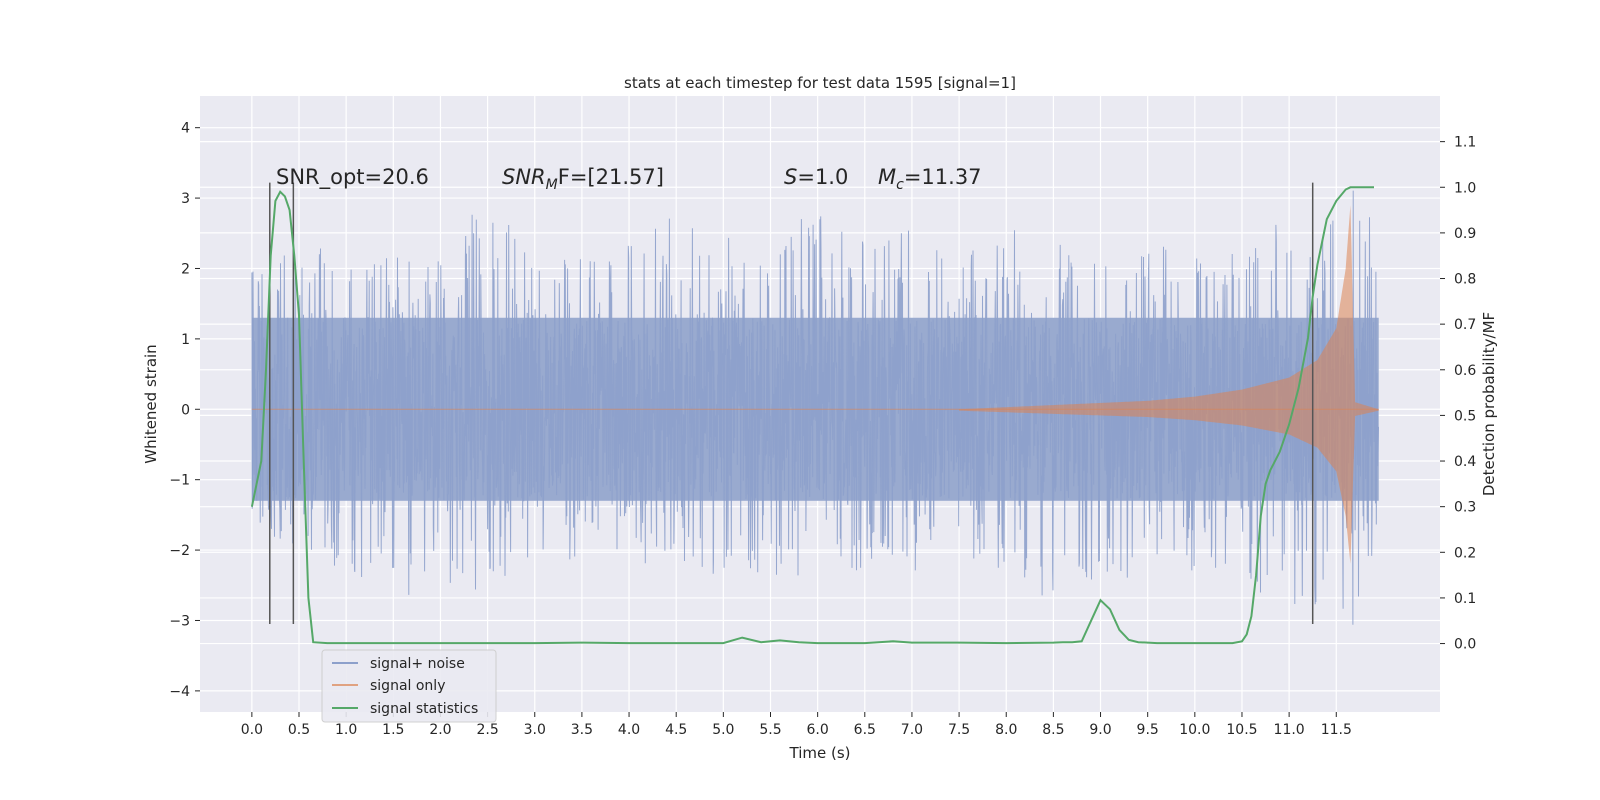  What do you see at coordinates (1465, 645) in the screenshot?
I see `y2-tick-label-0: 0.0` at bounding box center [1465, 645].